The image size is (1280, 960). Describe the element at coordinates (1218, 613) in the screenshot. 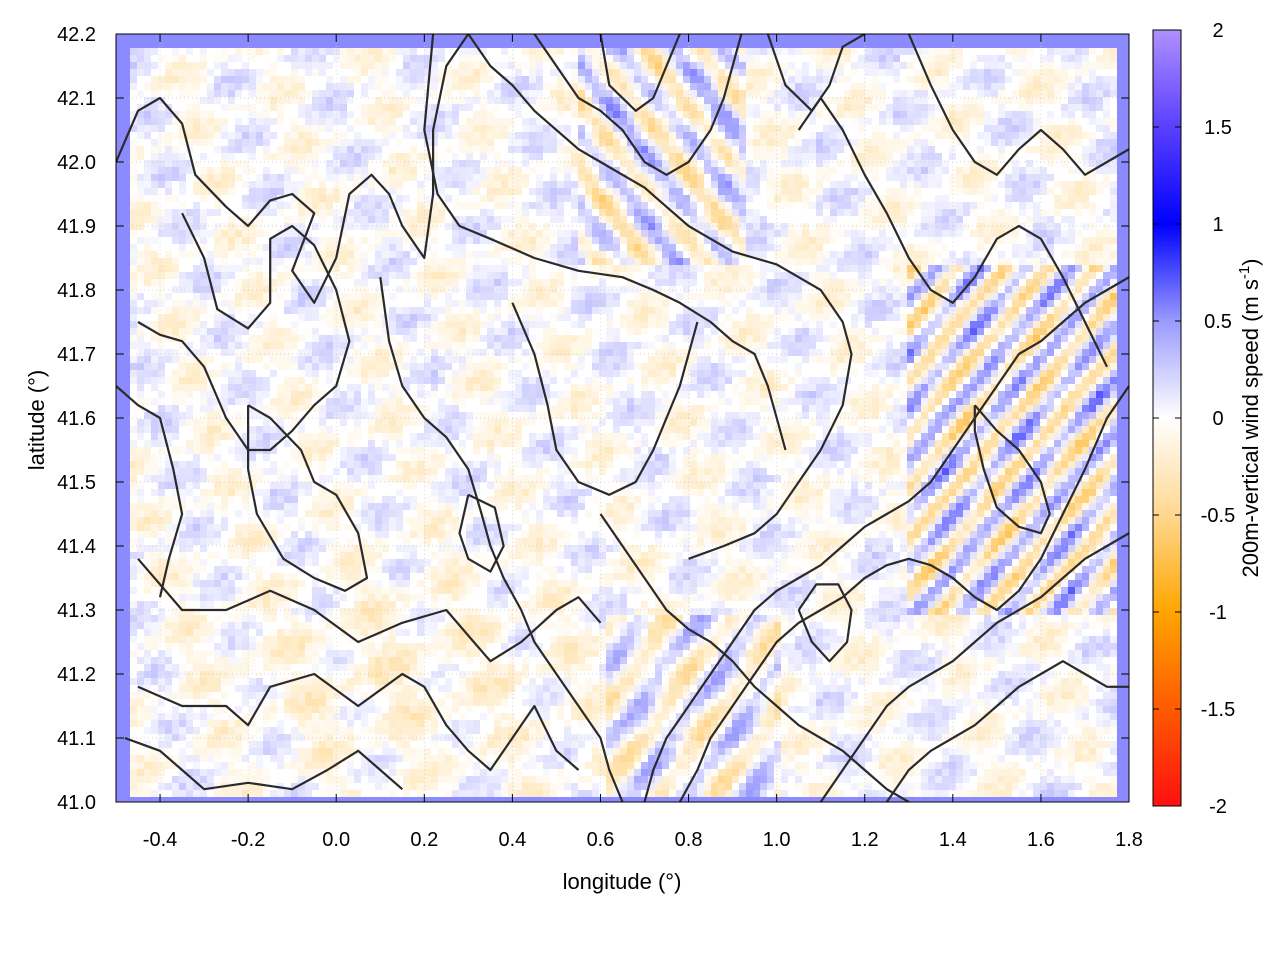

I see `colorbar-tick-label: -1` at that location.